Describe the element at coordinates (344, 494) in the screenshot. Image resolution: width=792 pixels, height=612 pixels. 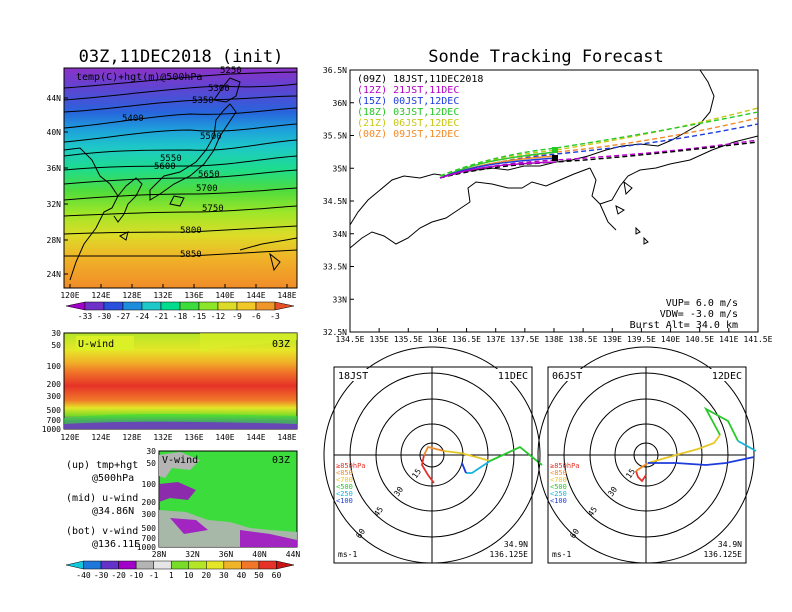
I see `hodo-level-label: <250` at that location.